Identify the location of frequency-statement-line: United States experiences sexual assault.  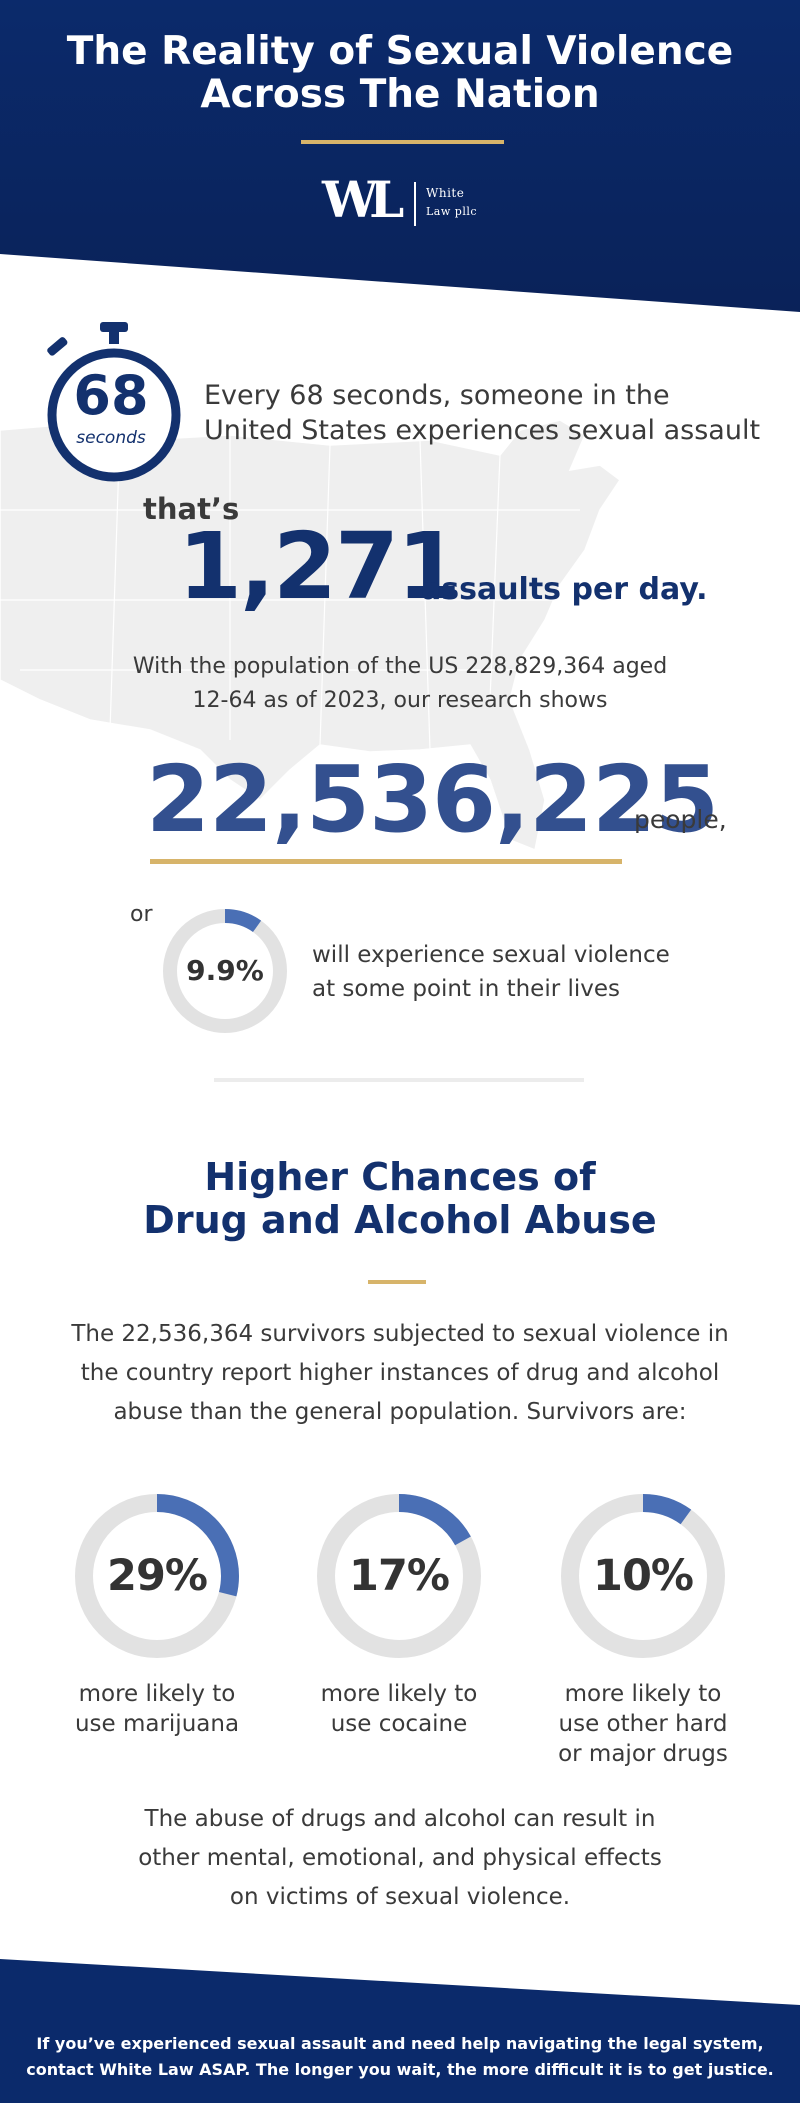
(482, 430).